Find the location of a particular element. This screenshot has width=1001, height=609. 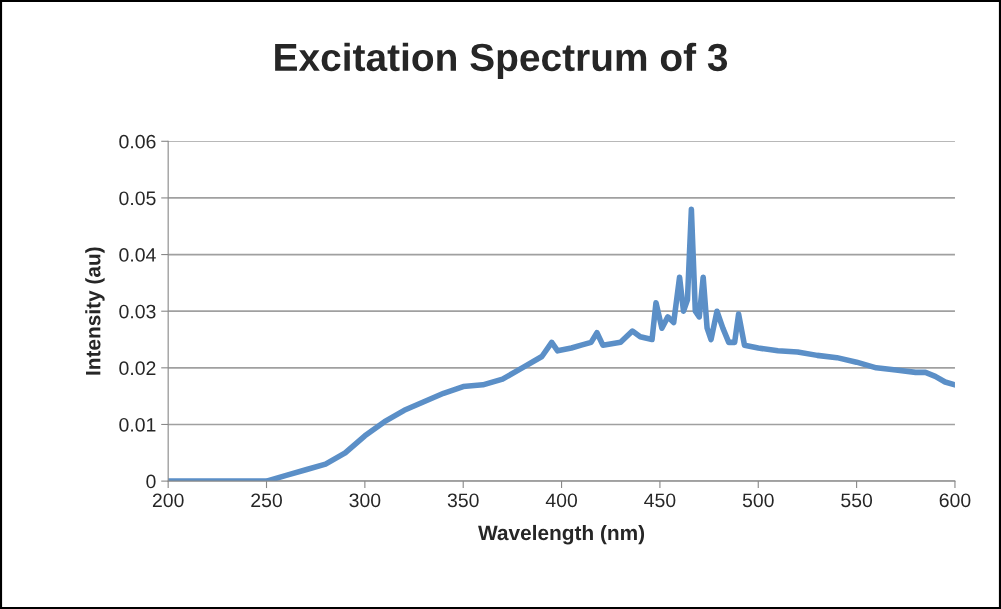

x-tick-label: 350 is located at coordinates (463, 500).